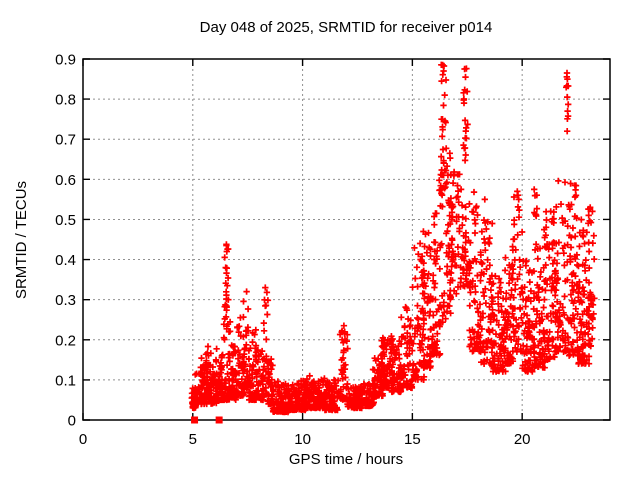  What do you see at coordinates (65, 100) in the screenshot?
I see `y-tick-label: 0.8` at bounding box center [65, 100].